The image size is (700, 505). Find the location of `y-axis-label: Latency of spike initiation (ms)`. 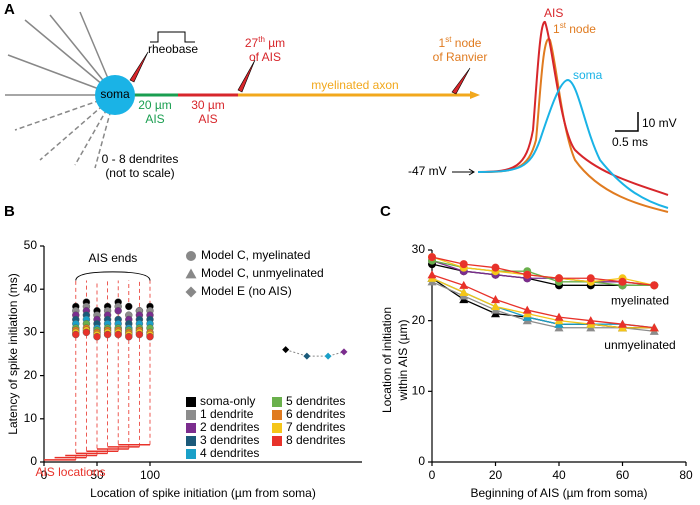

y-axis-label: Latency of spike initiation (ms) is located at coordinates (13, 353).